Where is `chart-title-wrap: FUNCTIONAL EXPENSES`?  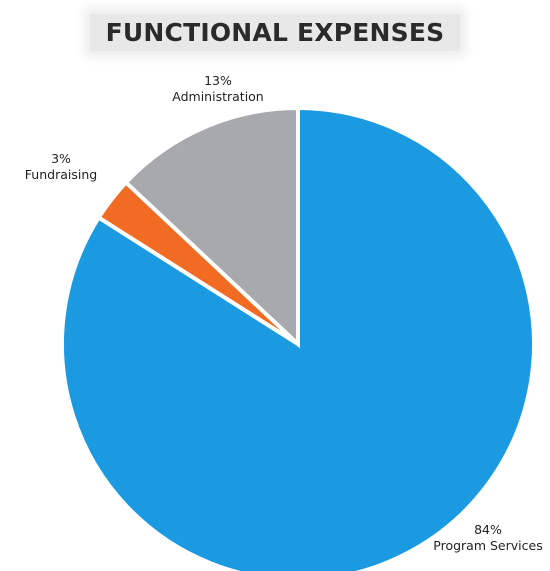 chart-title-wrap: FUNCTIONAL EXPENSES is located at coordinates (275, 32).